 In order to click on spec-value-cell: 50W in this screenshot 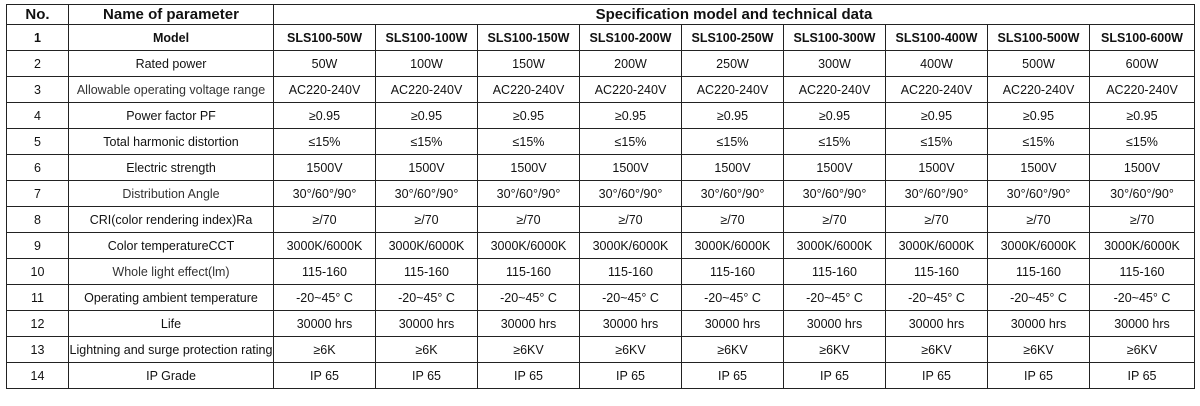, I will do `click(324, 63)`.